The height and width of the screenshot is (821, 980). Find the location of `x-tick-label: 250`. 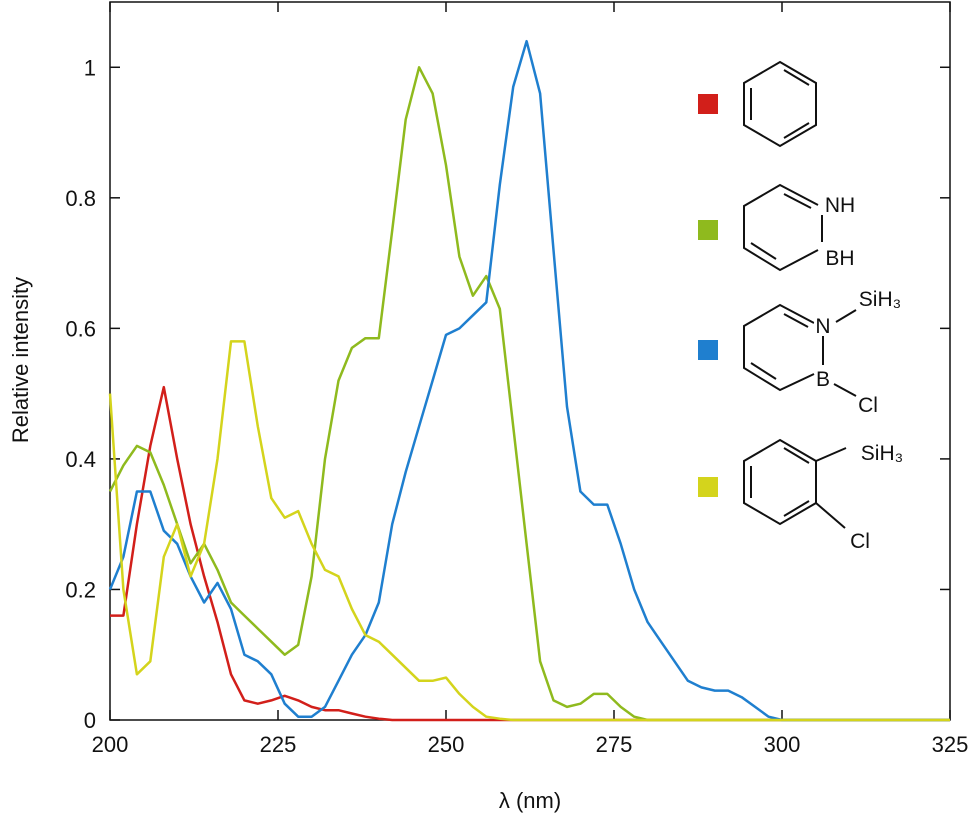

x-tick-label: 250 is located at coordinates (446, 744).